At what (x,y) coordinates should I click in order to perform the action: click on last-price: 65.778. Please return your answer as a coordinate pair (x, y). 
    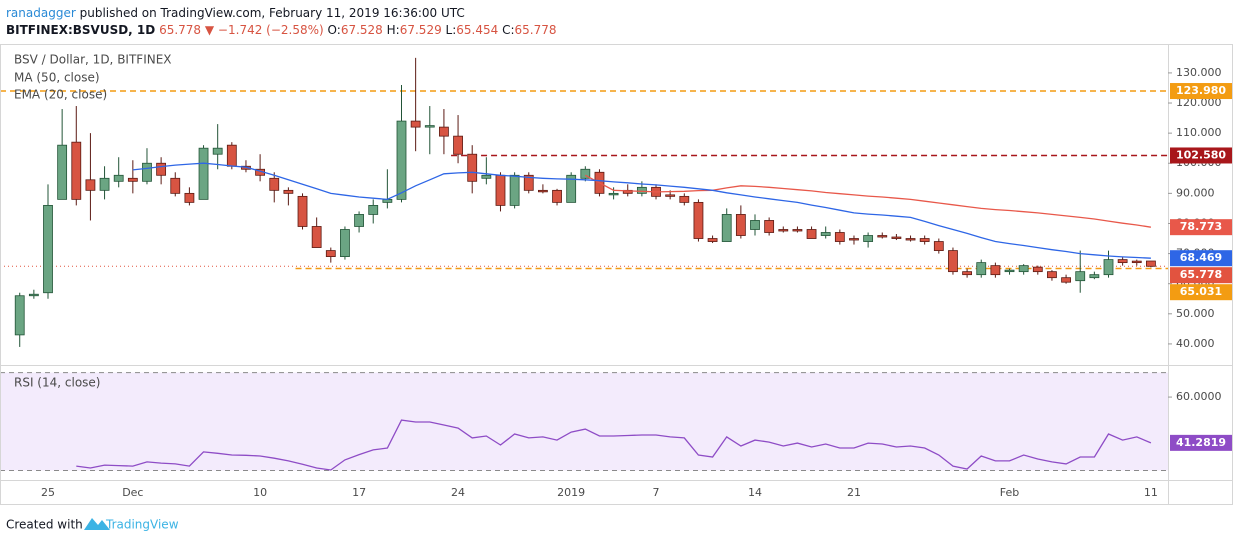
    Looking at the image, I should click on (180, 30).